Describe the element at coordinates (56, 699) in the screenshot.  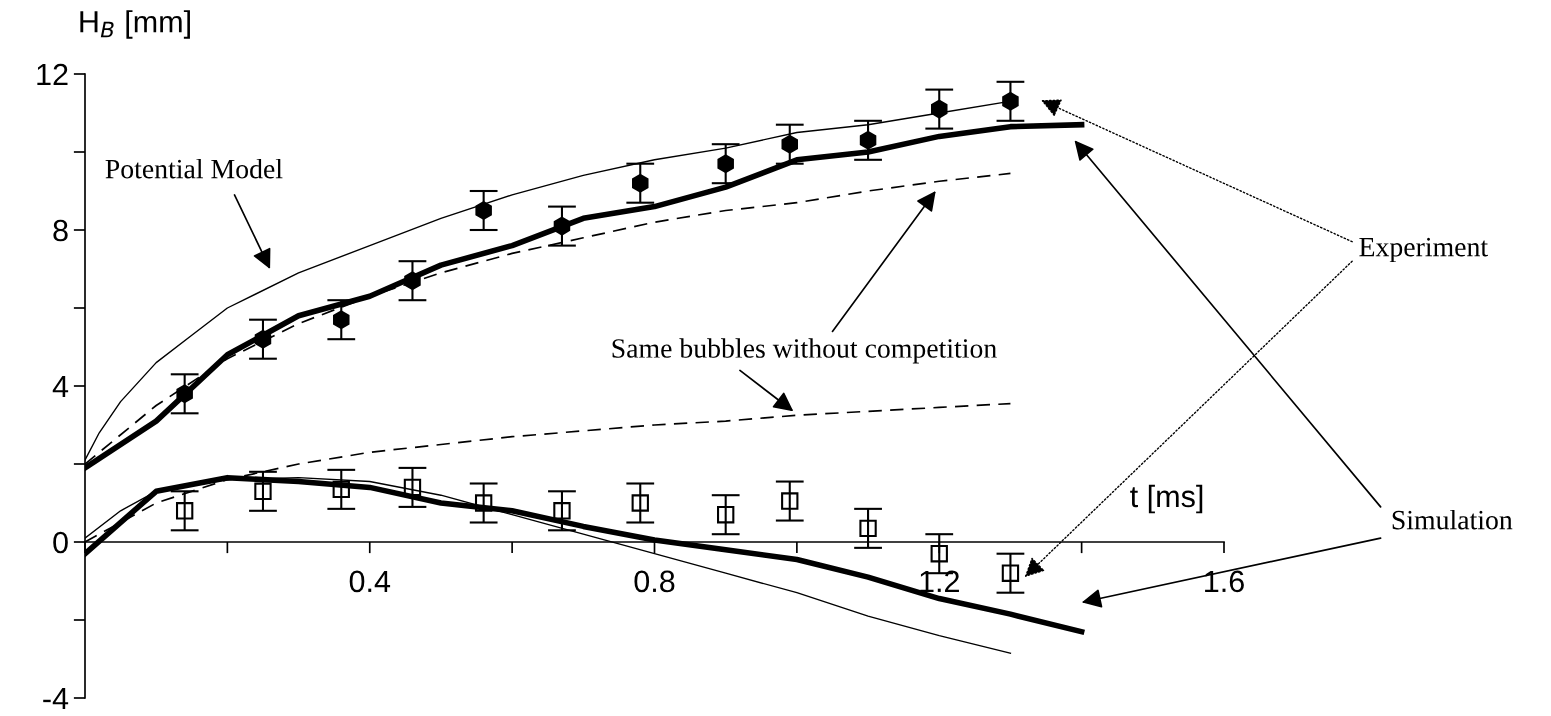
I see `y-tick-label: -4` at that location.